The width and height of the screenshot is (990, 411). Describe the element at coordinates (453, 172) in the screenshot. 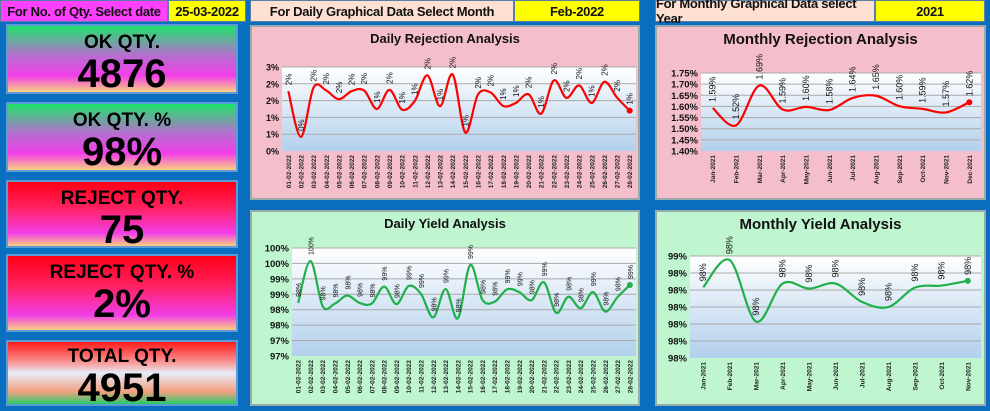

I see `x-tick-label: 14-02-2022` at that location.